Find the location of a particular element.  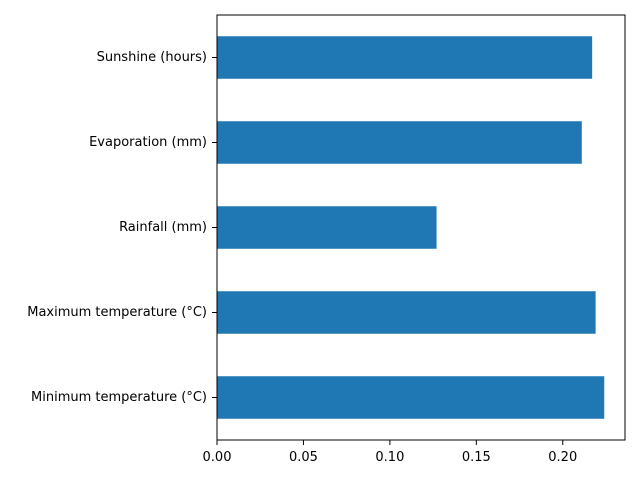

x-tick-label-1: 0.05 is located at coordinates (303, 457).